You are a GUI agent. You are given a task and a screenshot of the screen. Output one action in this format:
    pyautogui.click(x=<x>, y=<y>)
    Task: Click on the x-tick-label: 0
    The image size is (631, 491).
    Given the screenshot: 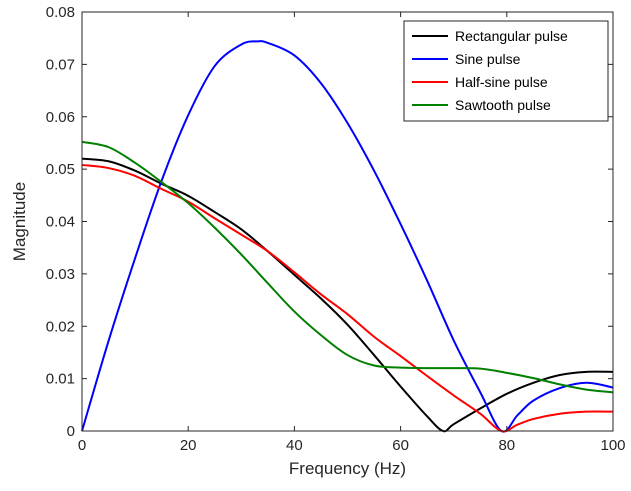 What is the action you would take?
    pyautogui.click(x=82, y=445)
    